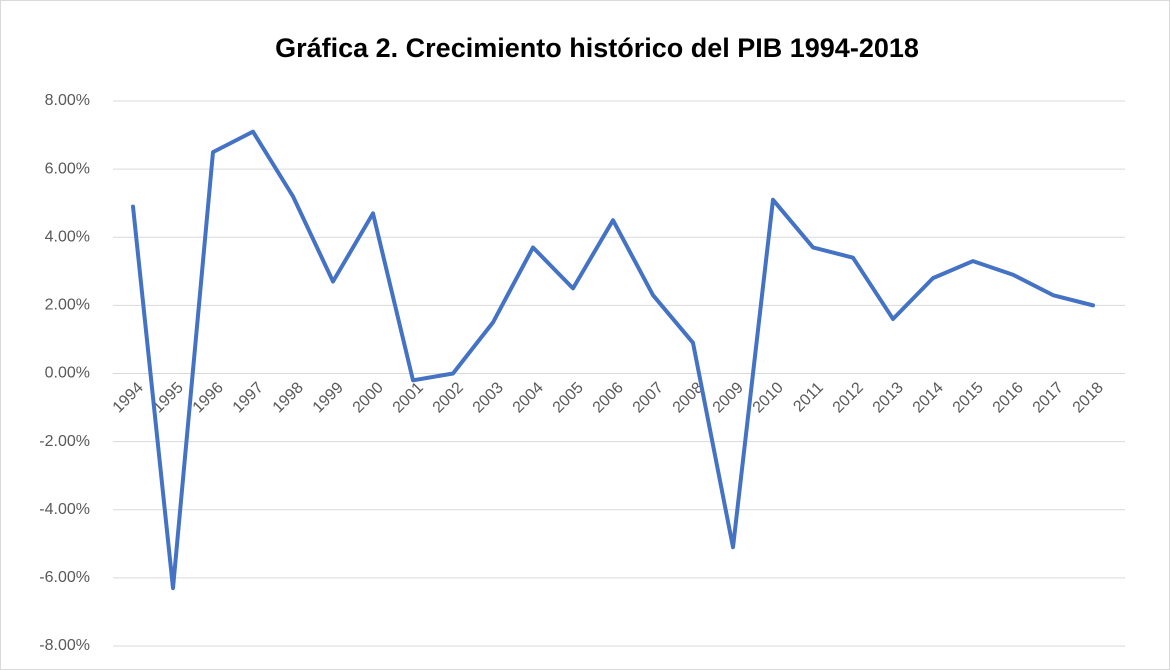 Image resolution: width=1170 pixels, height=670 pixels. I want to click on y-tick-label: -8.00%, so click(64, 645).